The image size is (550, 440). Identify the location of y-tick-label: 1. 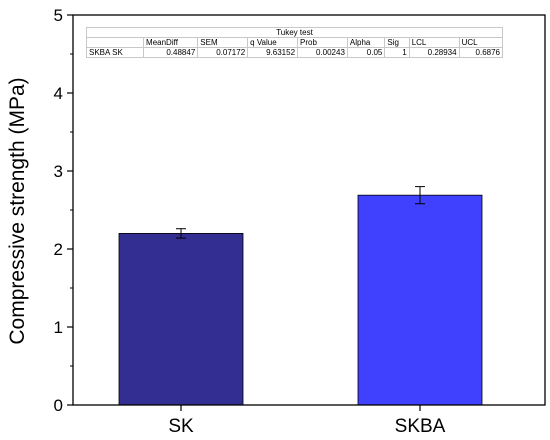
(58, 327).